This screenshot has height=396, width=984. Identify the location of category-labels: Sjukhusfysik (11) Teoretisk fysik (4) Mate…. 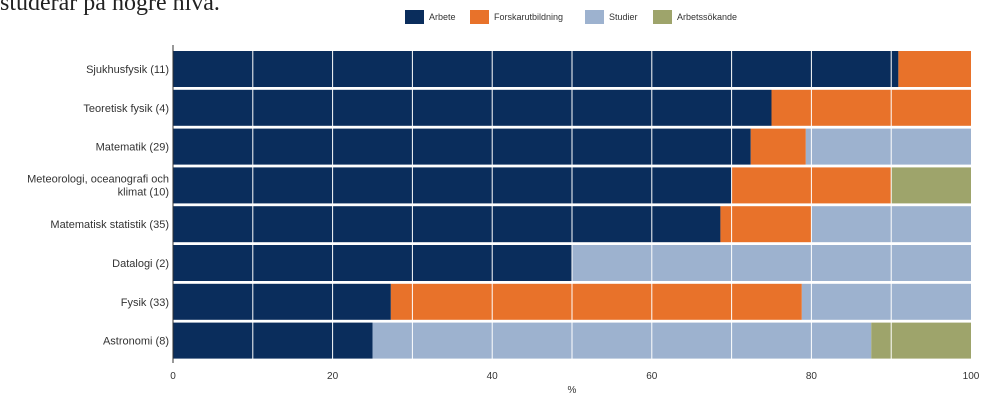
(98, 206).